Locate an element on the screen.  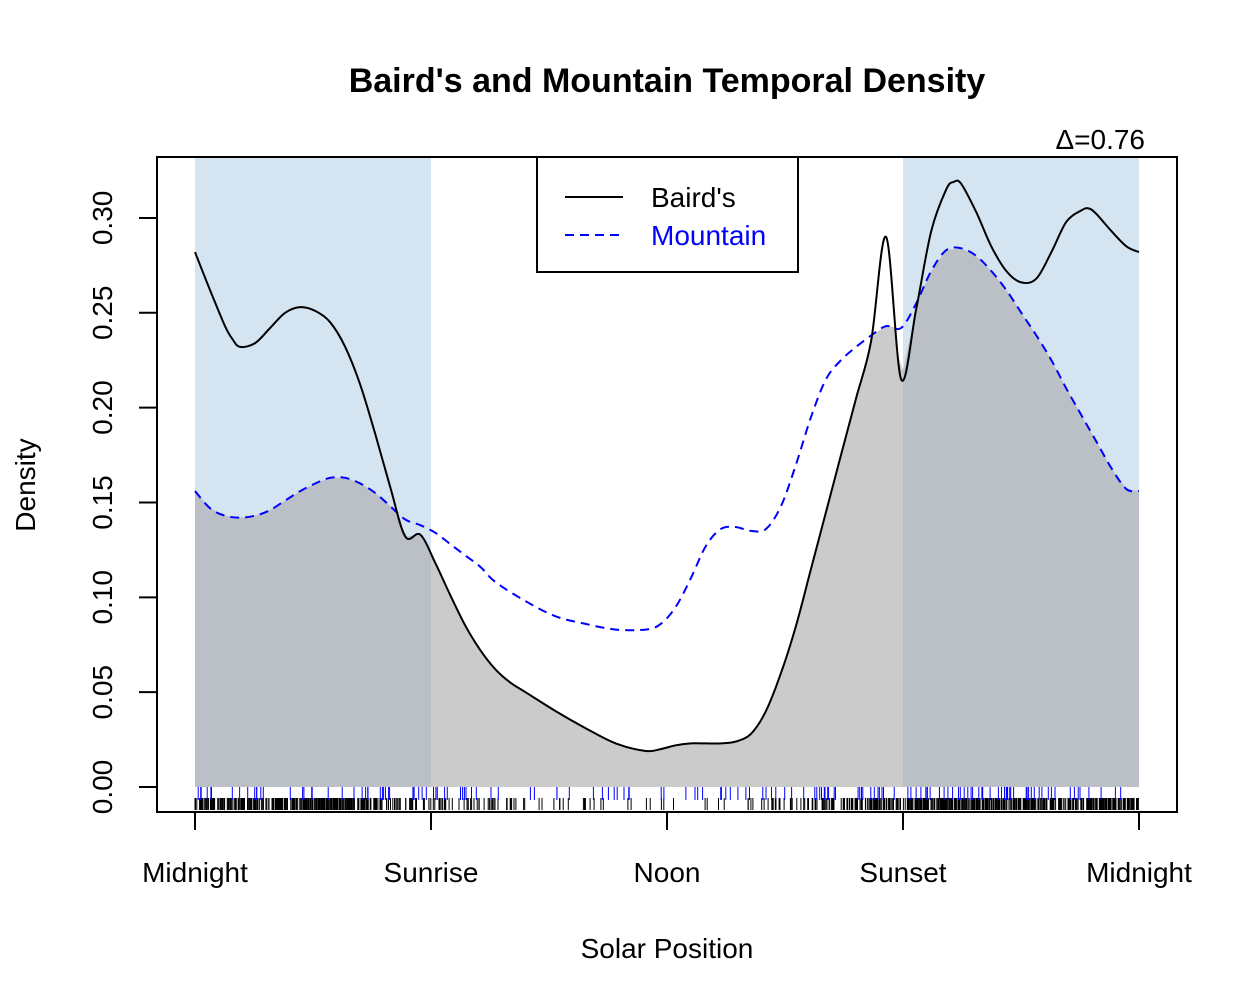
y-tick-label-4: 0.20 is located at coordinates (102, 407).